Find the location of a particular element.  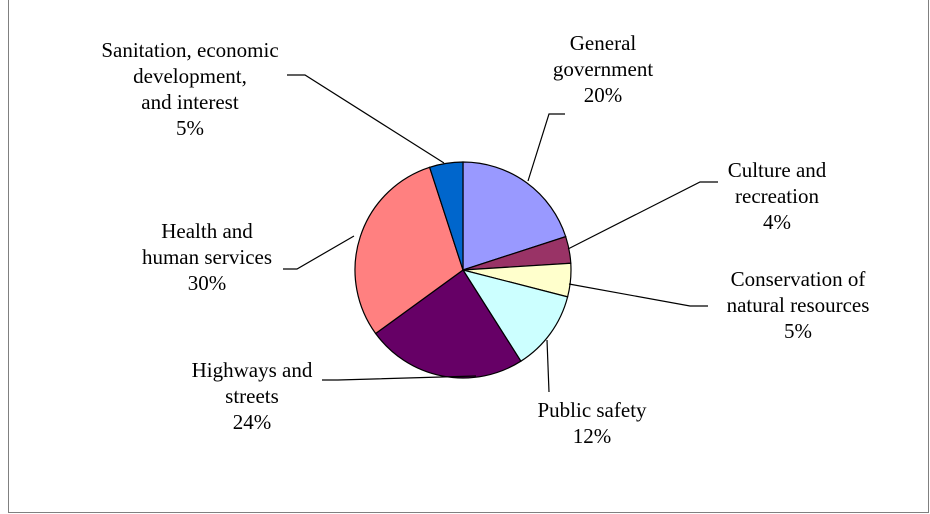

slice-label-line: development, is located at coordinates (190, 76).